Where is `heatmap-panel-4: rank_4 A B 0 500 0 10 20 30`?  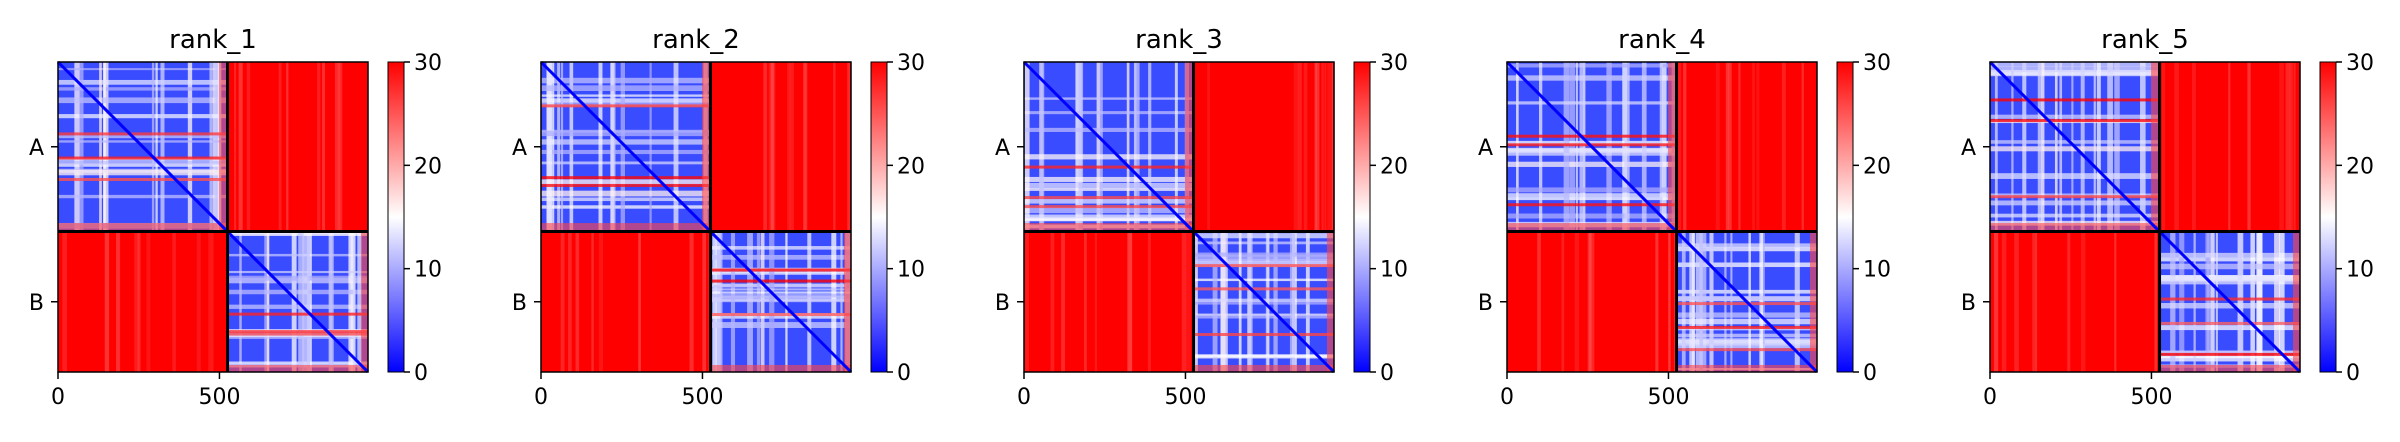
heatmap-panel-4: rank_4 A B 0 500 0 10 20 30 is located at coordinates (1684, 217).